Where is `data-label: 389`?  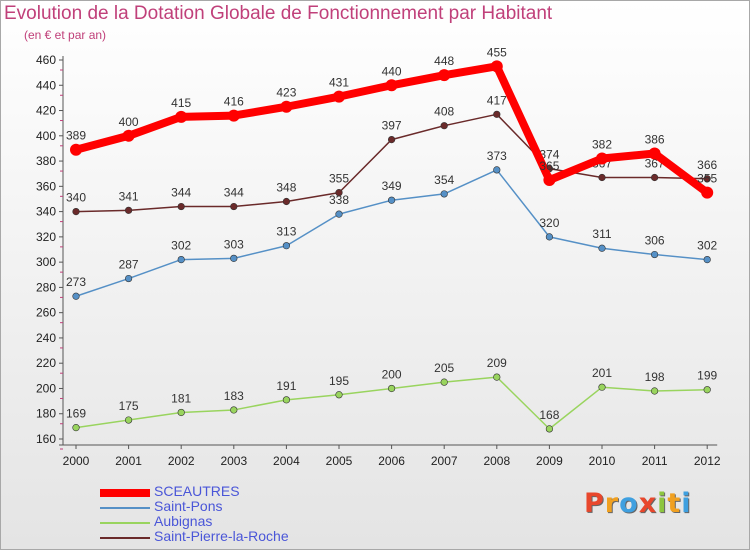 data-label: 389 is located at coordinates (76, 136).